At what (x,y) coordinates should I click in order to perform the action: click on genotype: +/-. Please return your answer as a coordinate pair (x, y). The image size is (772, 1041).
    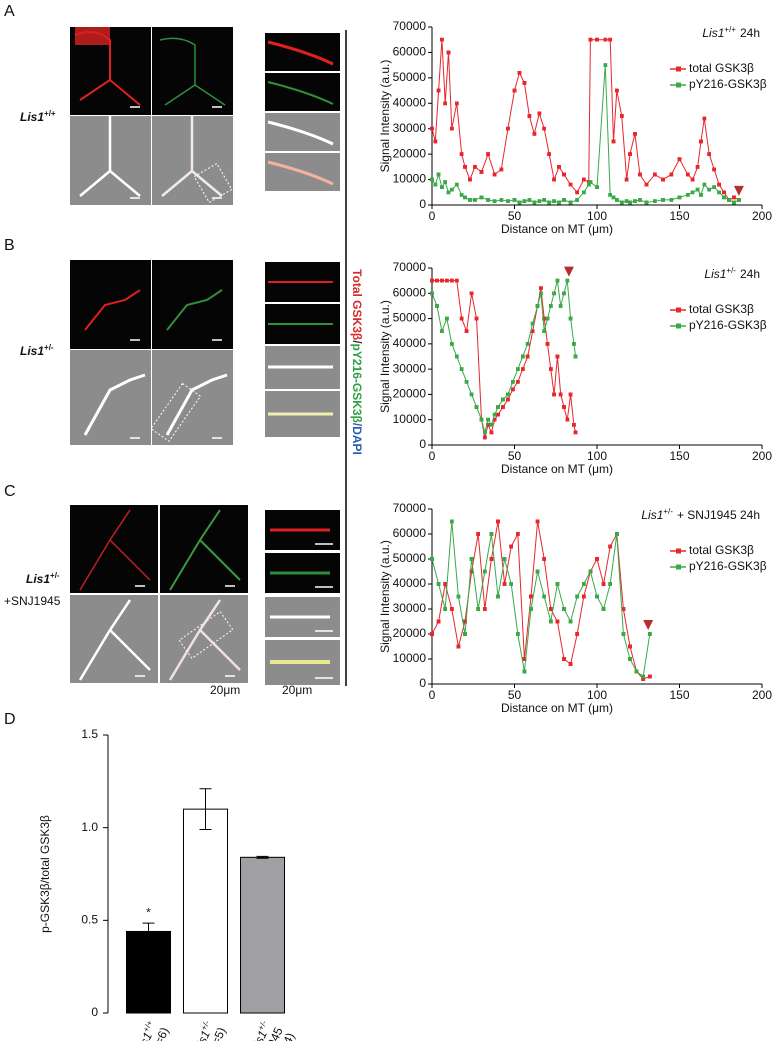
    Looking at the image, I should click on (49, 347).